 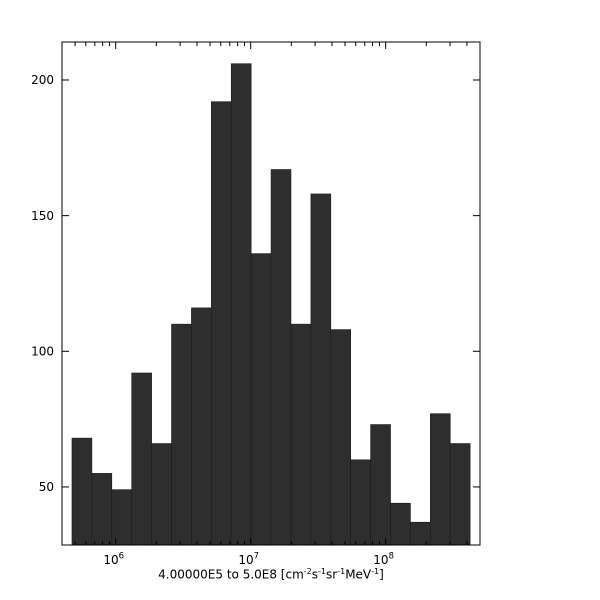 I want to click on x-axis-label: 4.00000E5 to 5.0E8 [cm-2s-1sr-1MeV-1], so click(x=271, y=574).